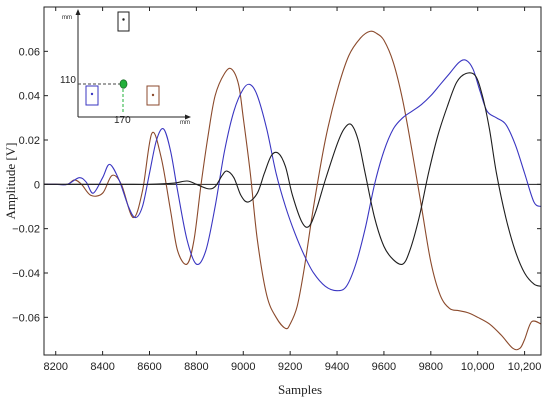 The width and height of the screenshot is (550, 403). Describe the element at coordinates (185, 123) in the screenshot. I see `inset-x-unit: mm` at that location.